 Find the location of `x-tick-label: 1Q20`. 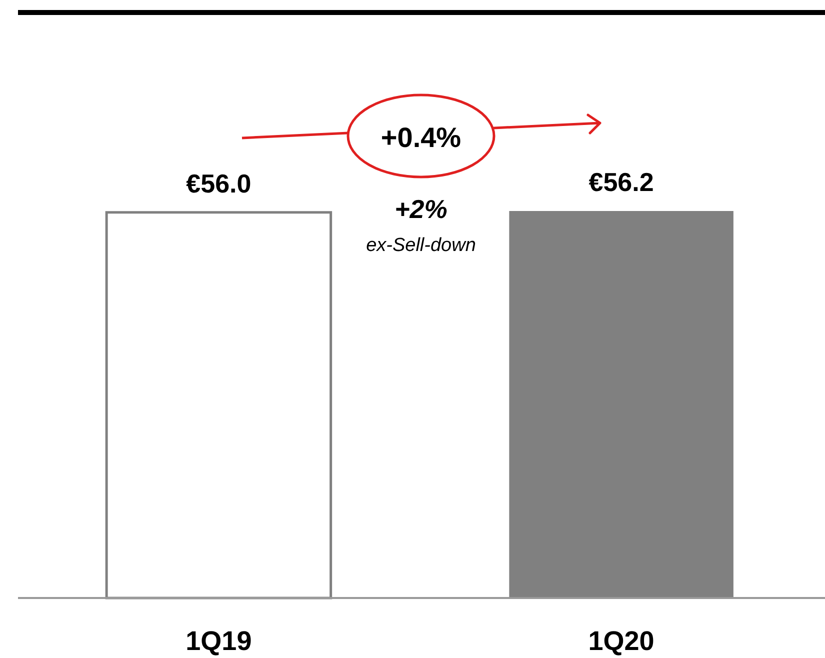

x-tick-label: 1Q20 is located at coordinates (621, 641).